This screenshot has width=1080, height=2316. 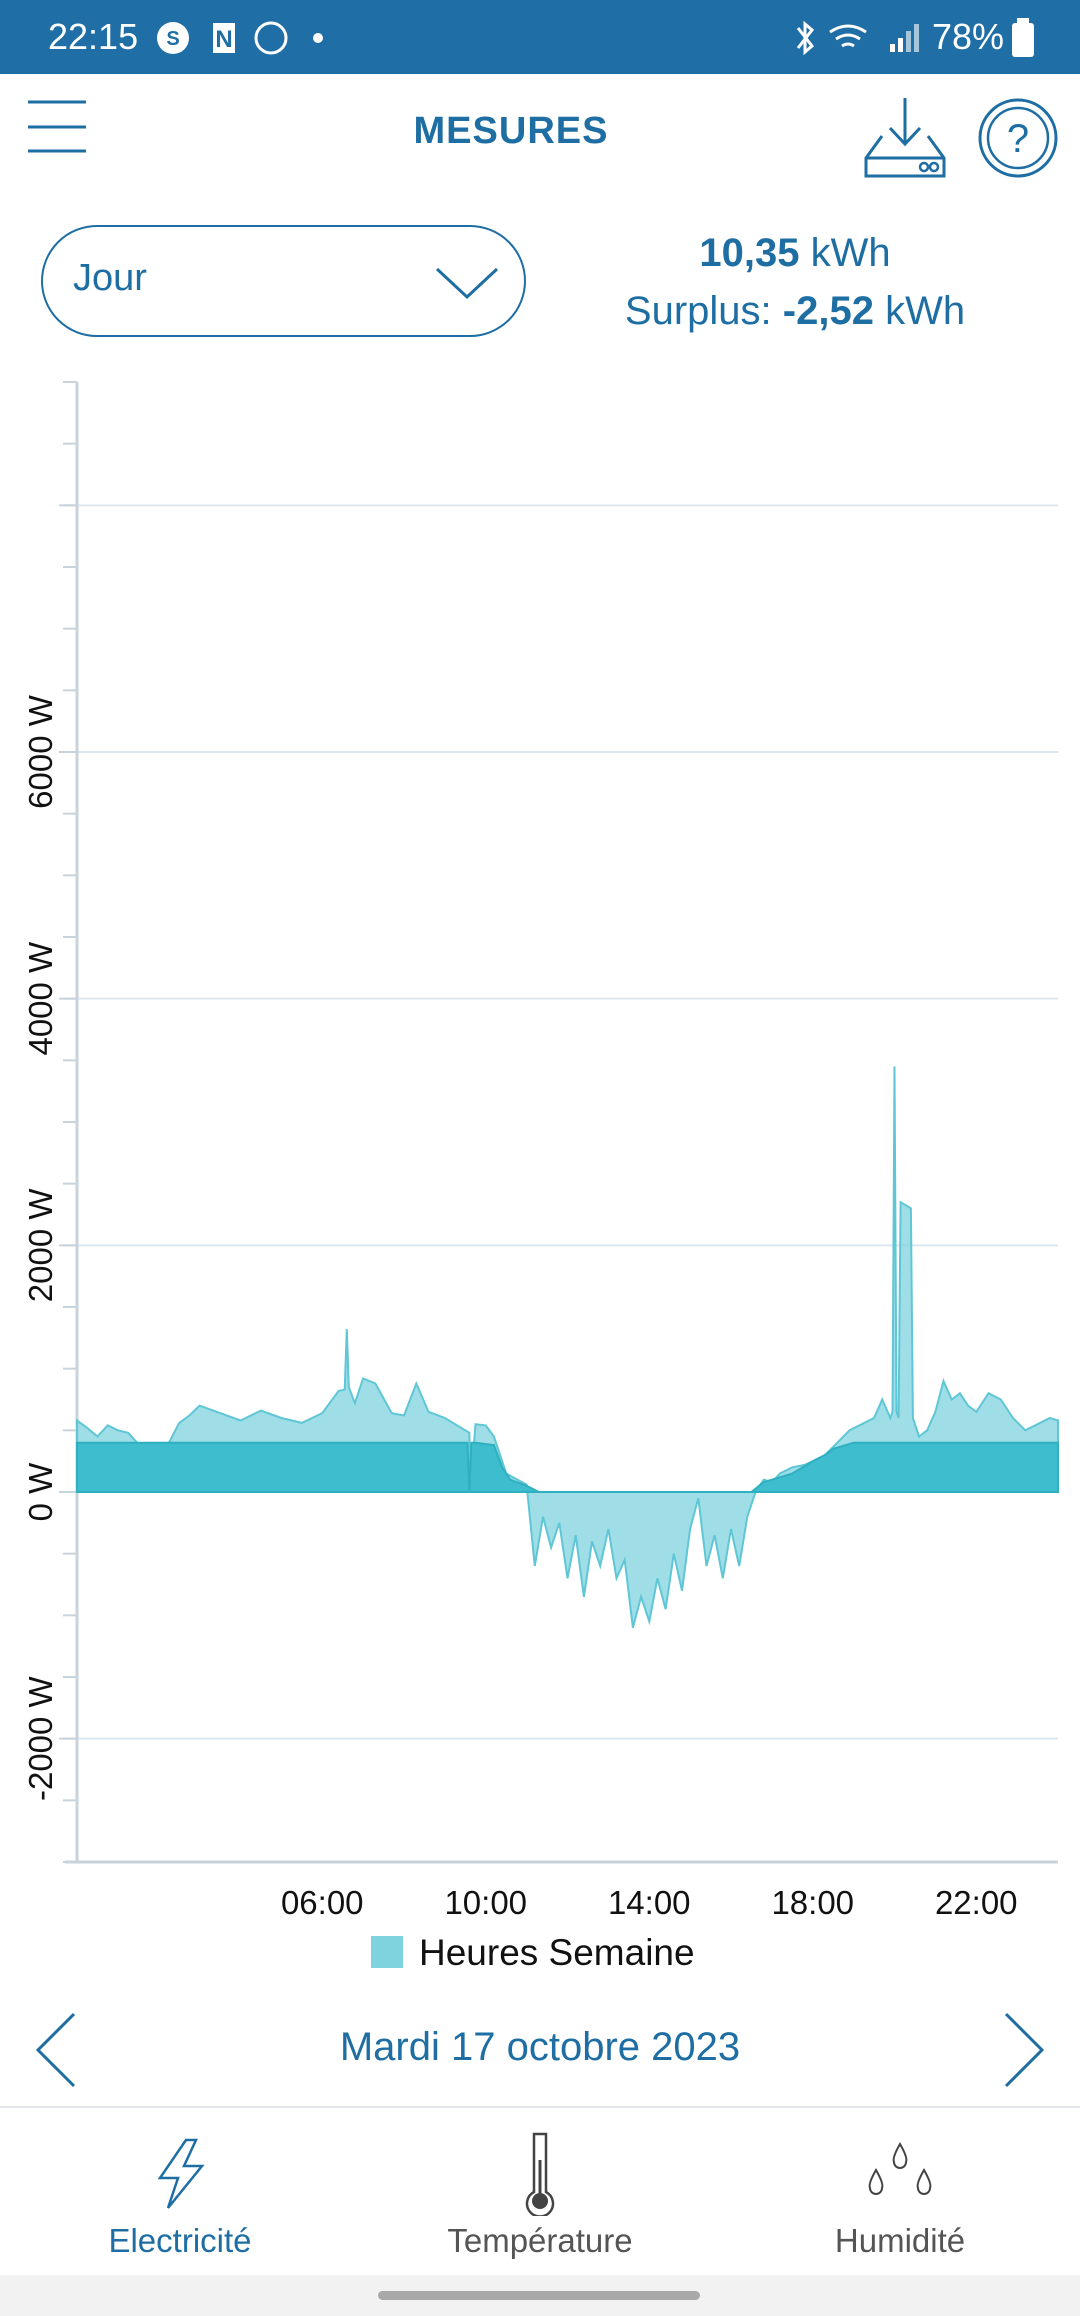 What do you see at coordinates (180, 2240) in the screenshot?
I see `nav-label: Electricité` at bounding box center [180, 2240].